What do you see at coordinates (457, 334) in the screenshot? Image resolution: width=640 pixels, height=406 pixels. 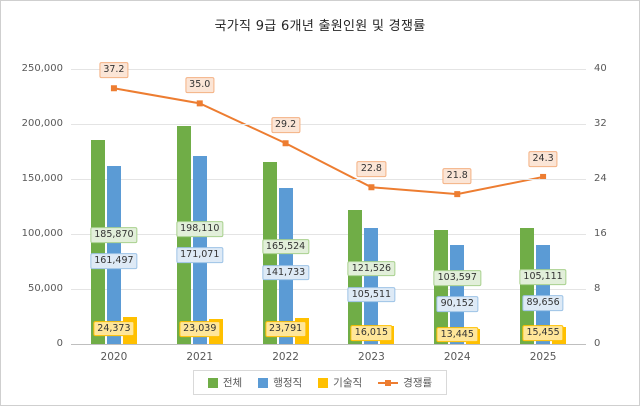 I see `data-label-tech-2024: 13,445` at bounding box center [457, 334].